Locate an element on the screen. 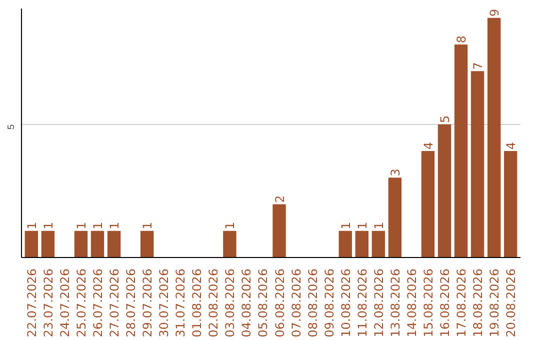 This screenshot has width=540, height=340. x-tick-label: 27.07.2026 is located at coordinates (115, 303).